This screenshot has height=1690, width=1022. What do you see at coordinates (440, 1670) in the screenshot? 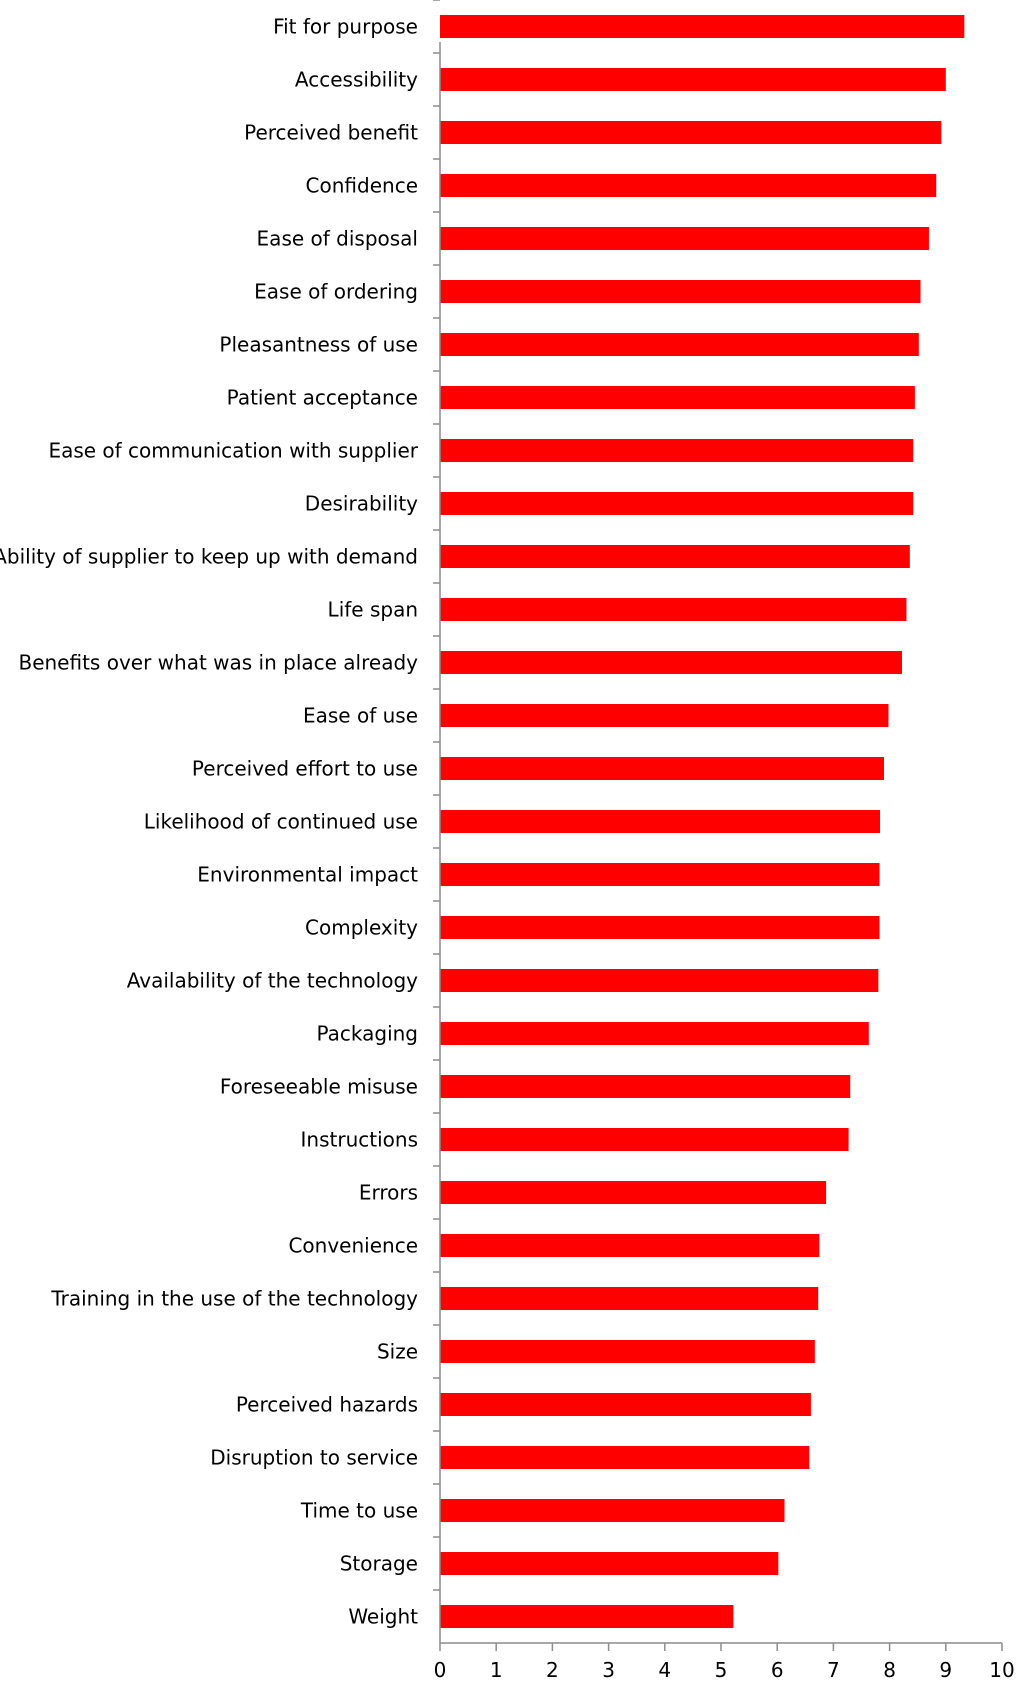
I see `x-tick-label: 0` at bounding box center [440, 1670].